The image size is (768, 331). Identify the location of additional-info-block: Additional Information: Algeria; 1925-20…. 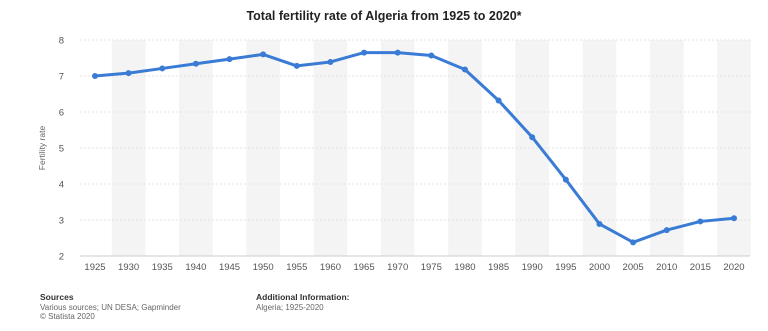
(303, 302).